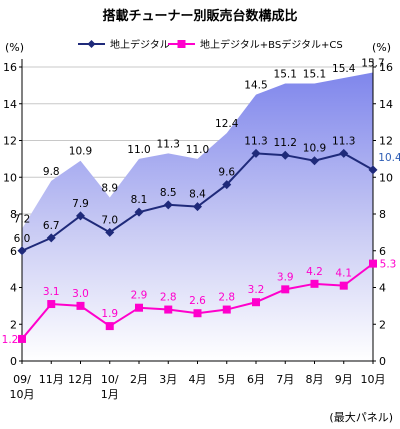 This screenshot has height=429, width=400. What do you see at coordinates (168, 144) in the screenshot?
I see `area-label-5: 11.3` at bounding box center [168, 144].